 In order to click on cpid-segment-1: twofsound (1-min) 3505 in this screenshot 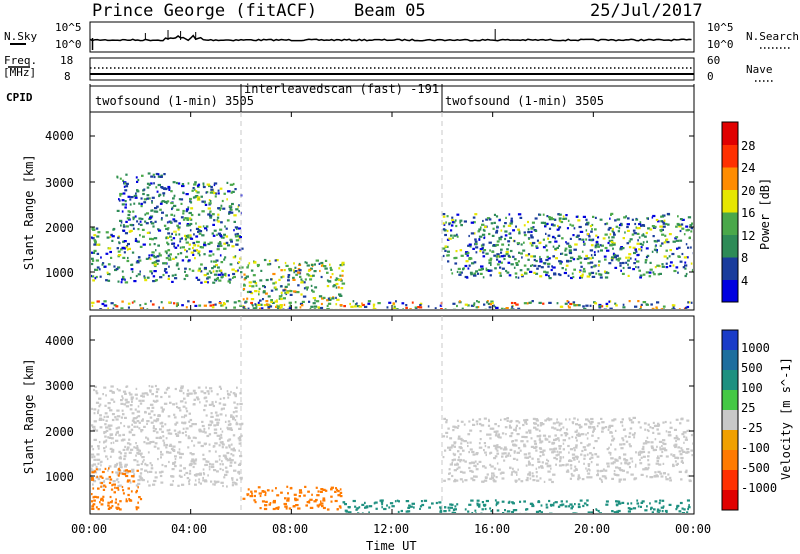, I will do `click(174, 101)`.